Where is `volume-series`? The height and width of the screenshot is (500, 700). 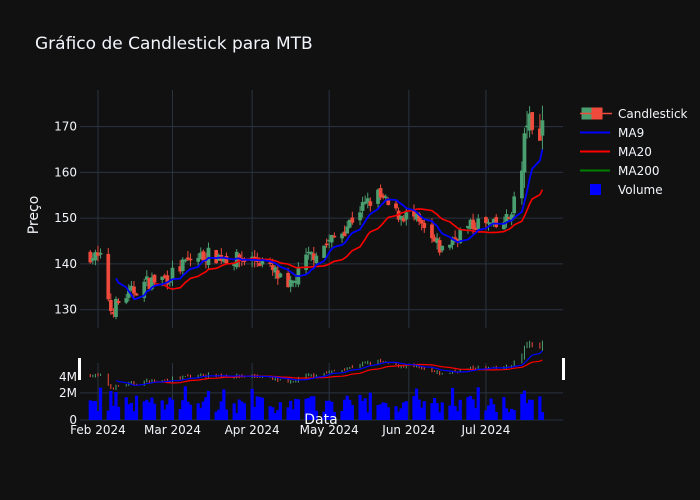
volume-series is located at coordinates (316, 403).